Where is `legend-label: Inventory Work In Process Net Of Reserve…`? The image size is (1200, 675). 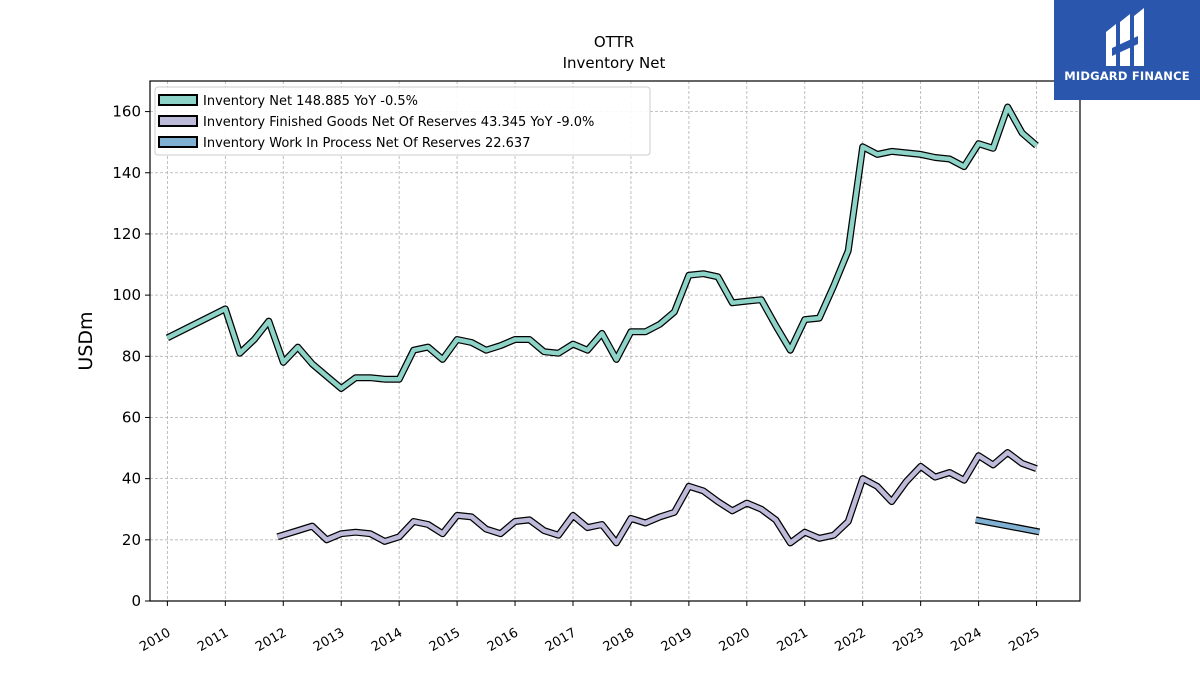
legend-label: Inventory Work In Process Net Of Reserve… is located at coordinates (366, 143).